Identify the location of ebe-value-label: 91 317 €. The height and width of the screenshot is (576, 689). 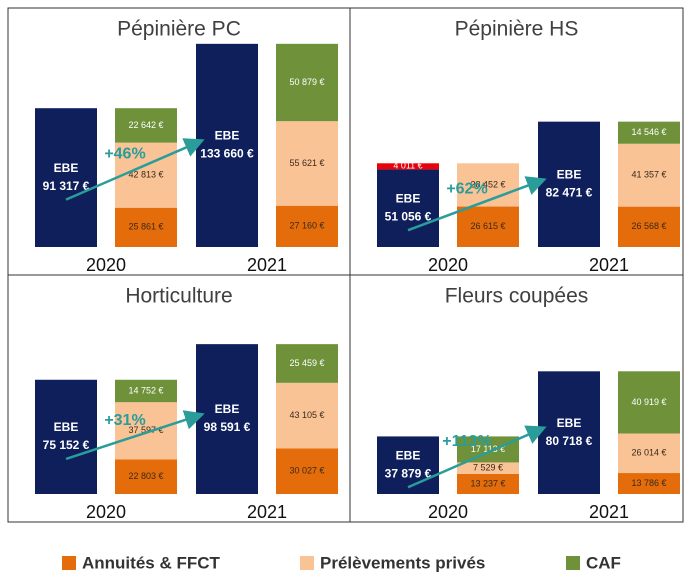
(66, 186).